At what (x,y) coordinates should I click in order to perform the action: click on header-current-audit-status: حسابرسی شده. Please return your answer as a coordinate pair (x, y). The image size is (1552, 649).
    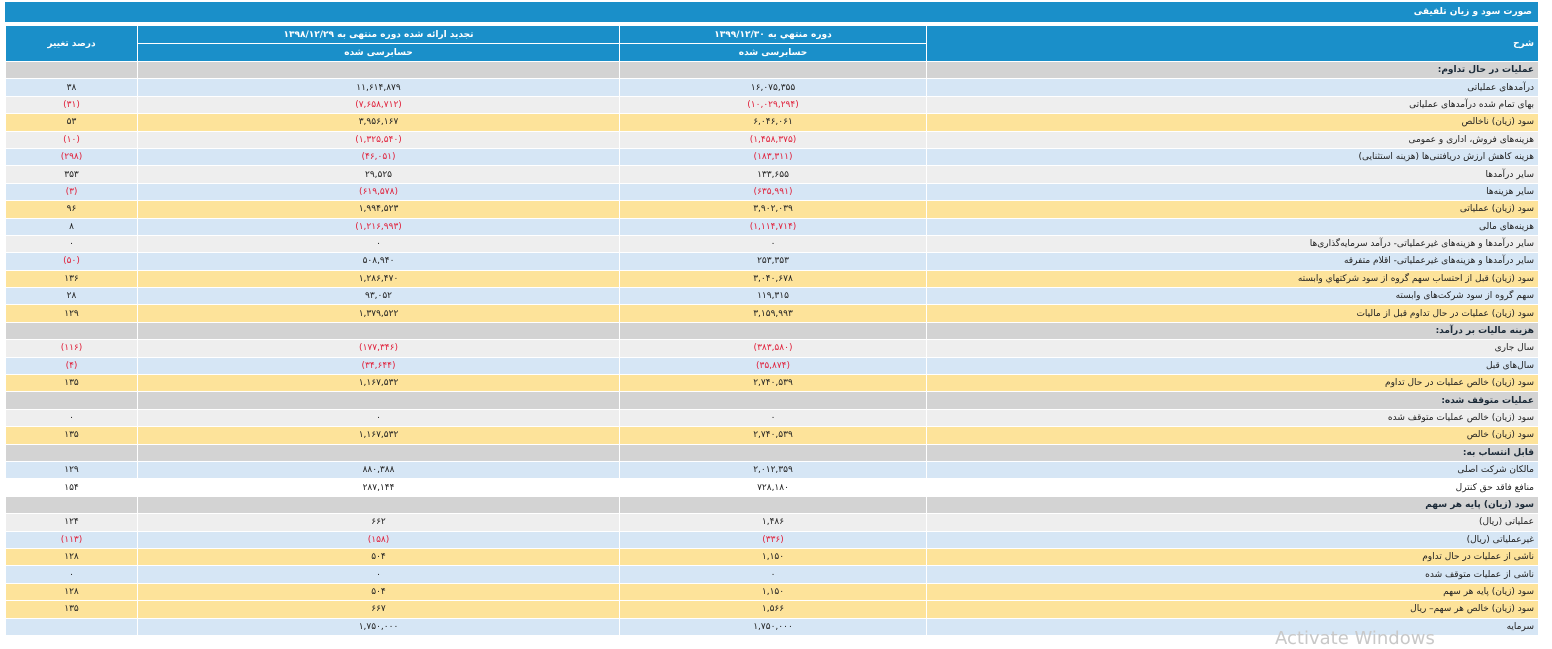
    Looking at the image, I should click on (773, 52).